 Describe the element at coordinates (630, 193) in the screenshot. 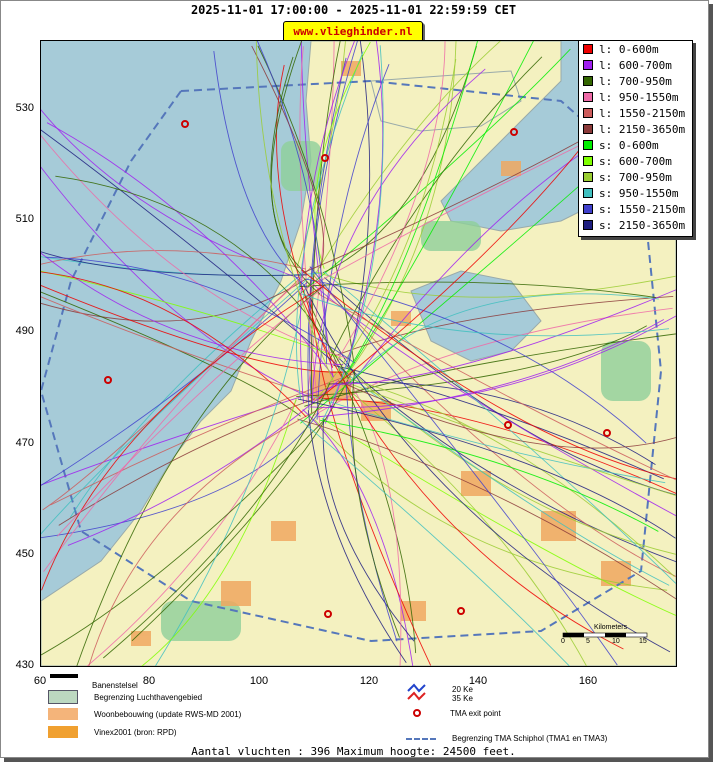

I see `legend-entry: s: 950-1550m` at that location.